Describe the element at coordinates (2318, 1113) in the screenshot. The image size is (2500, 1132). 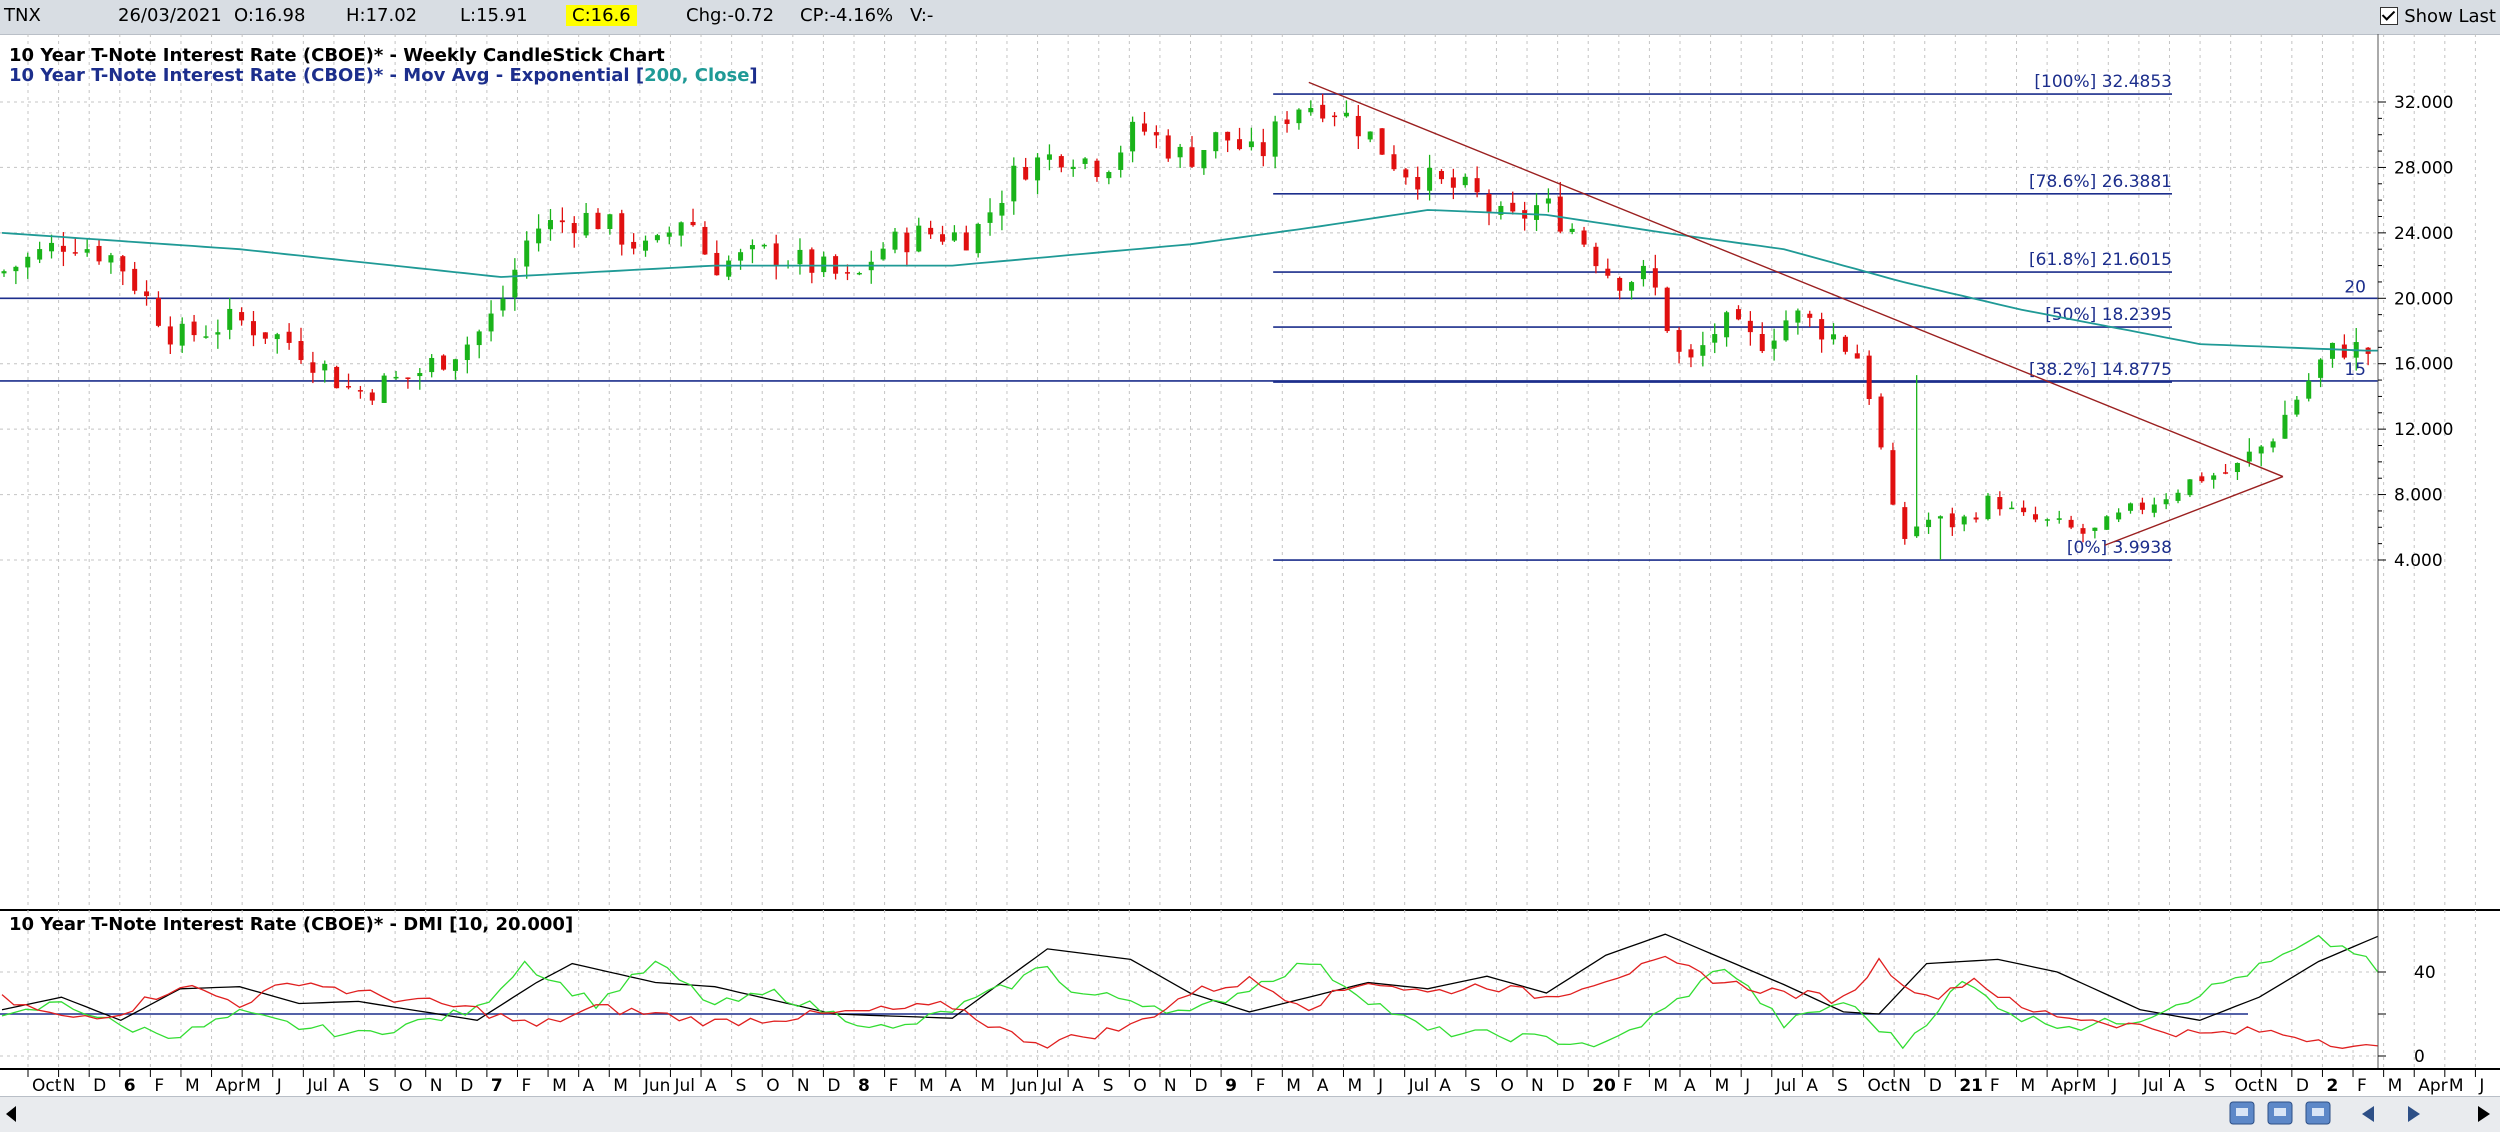
I see `chart-settings-icon` at that location.